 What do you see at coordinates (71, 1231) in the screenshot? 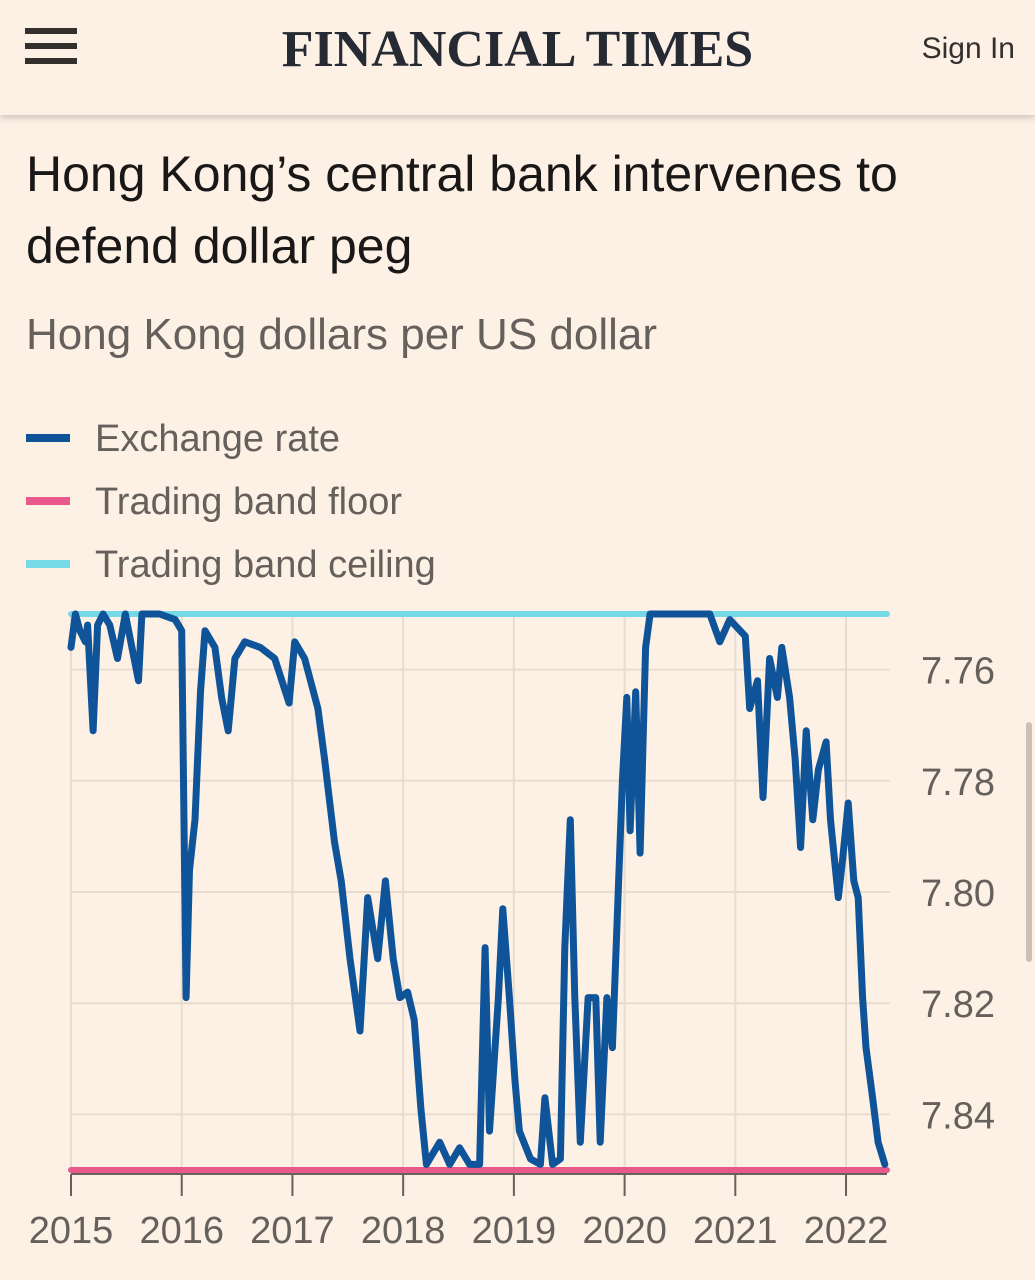
I see `x-tick-label: 2015` at bounding box center [71, 1231].